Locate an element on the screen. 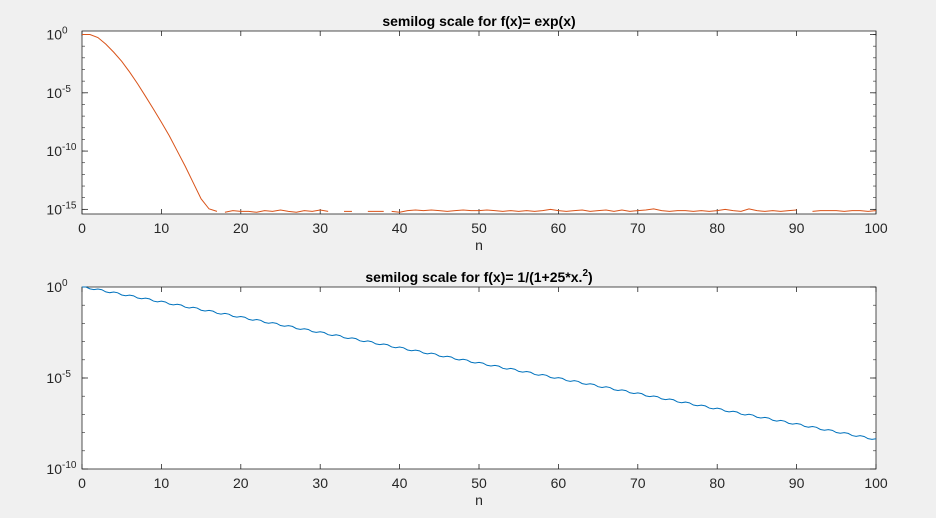 This screenshot has width=936, height=518. chart-title: semilog scale for f(x)= 1/(1+25*x.2) is located at coordinates (478, 276).